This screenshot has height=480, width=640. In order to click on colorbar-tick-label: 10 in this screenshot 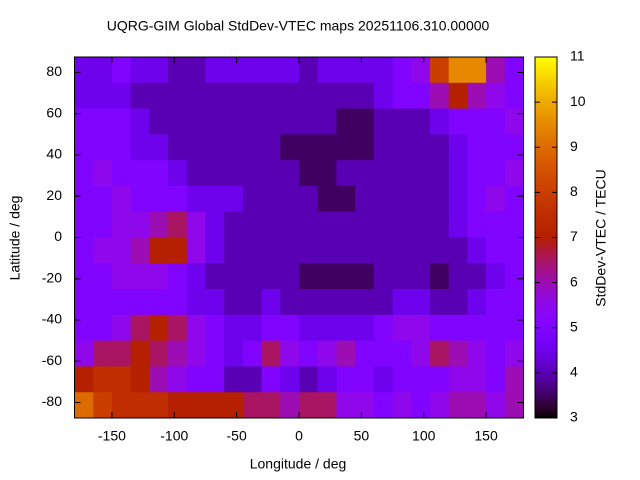, I will do `click(578, 101)`.